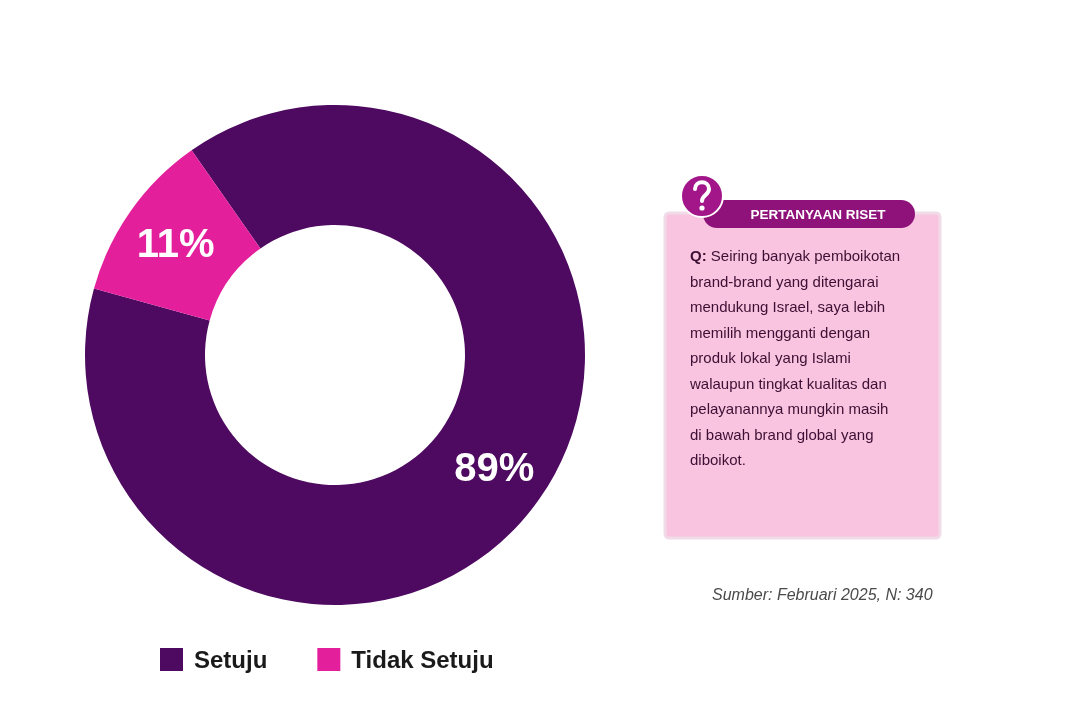 This screenshot has height=720, width=1080. I want to click on text: PERTANYAAN RISET, so click(818, 214).